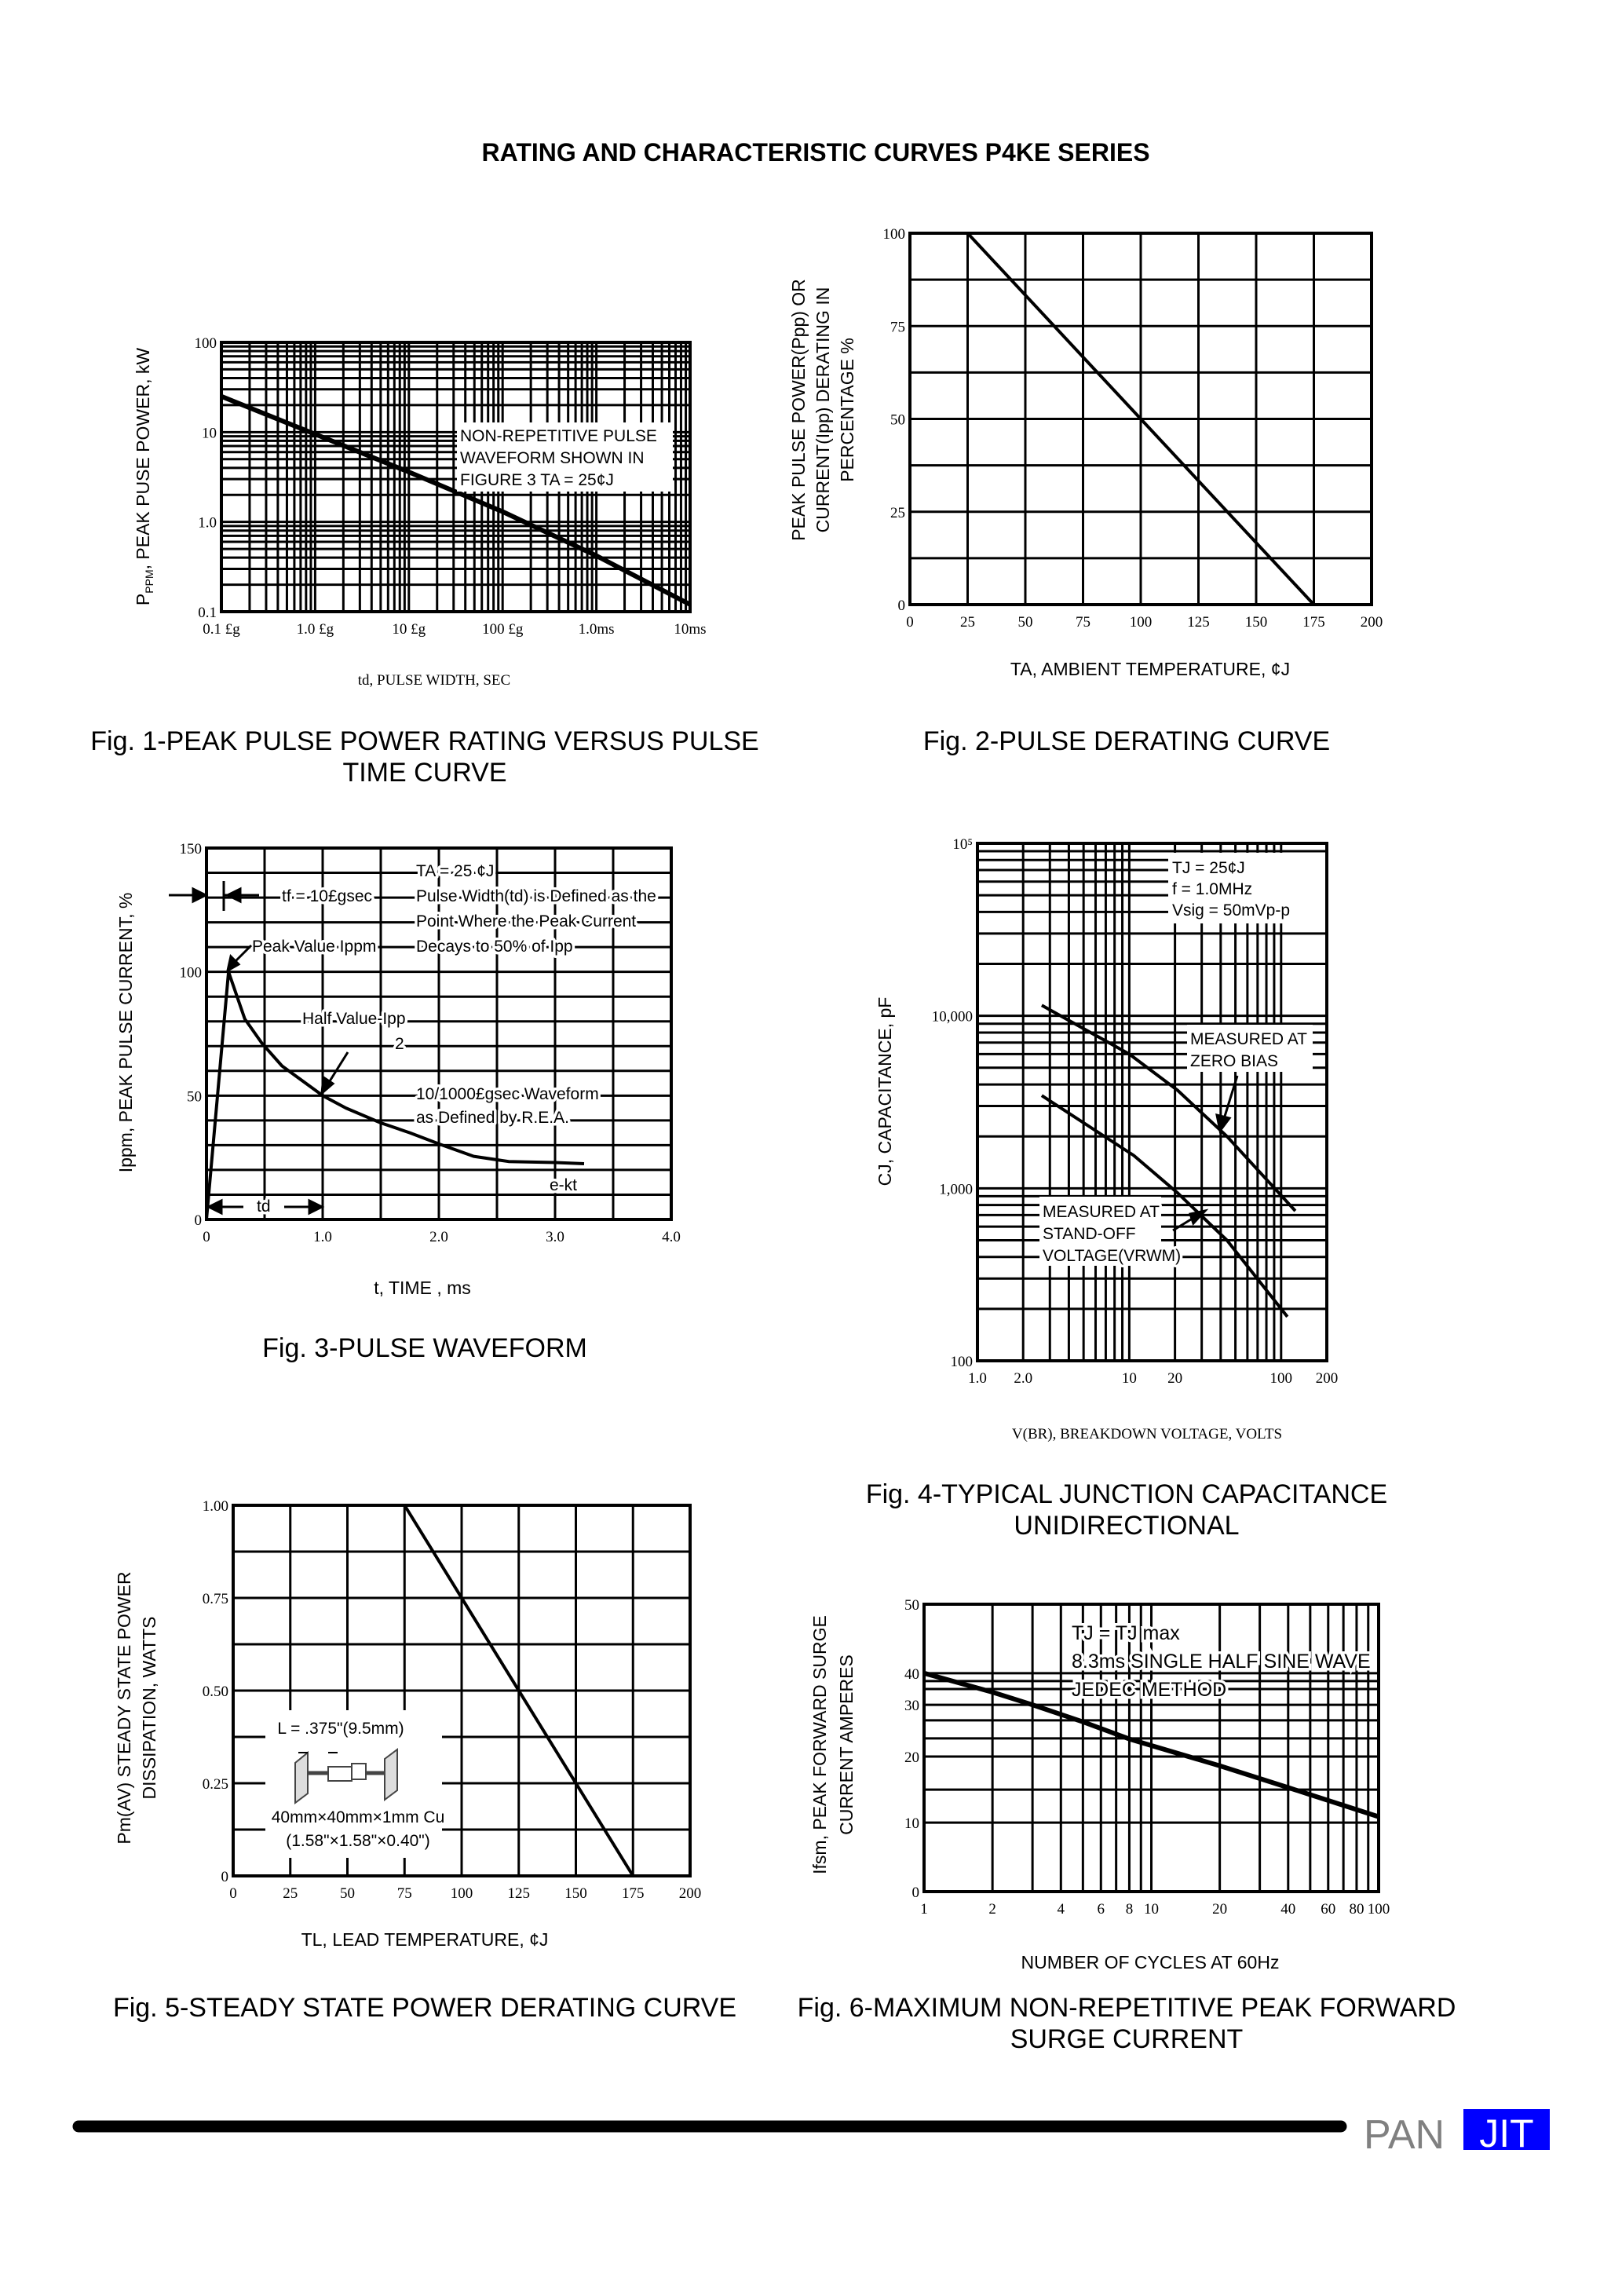  I want to click on fig3-arrows, so click(259, 1049).